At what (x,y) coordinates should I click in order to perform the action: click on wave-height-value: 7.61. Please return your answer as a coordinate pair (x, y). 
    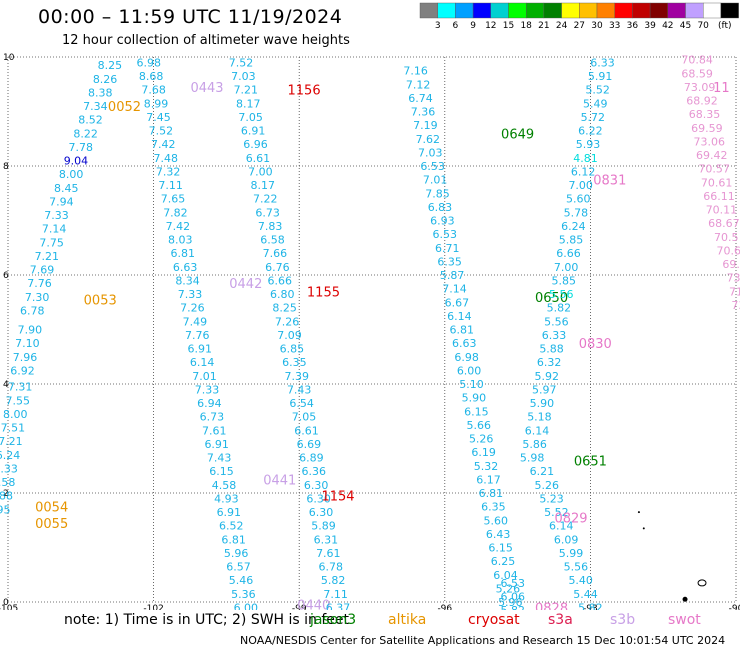
    Looking at the image, I should click on (328, 553).